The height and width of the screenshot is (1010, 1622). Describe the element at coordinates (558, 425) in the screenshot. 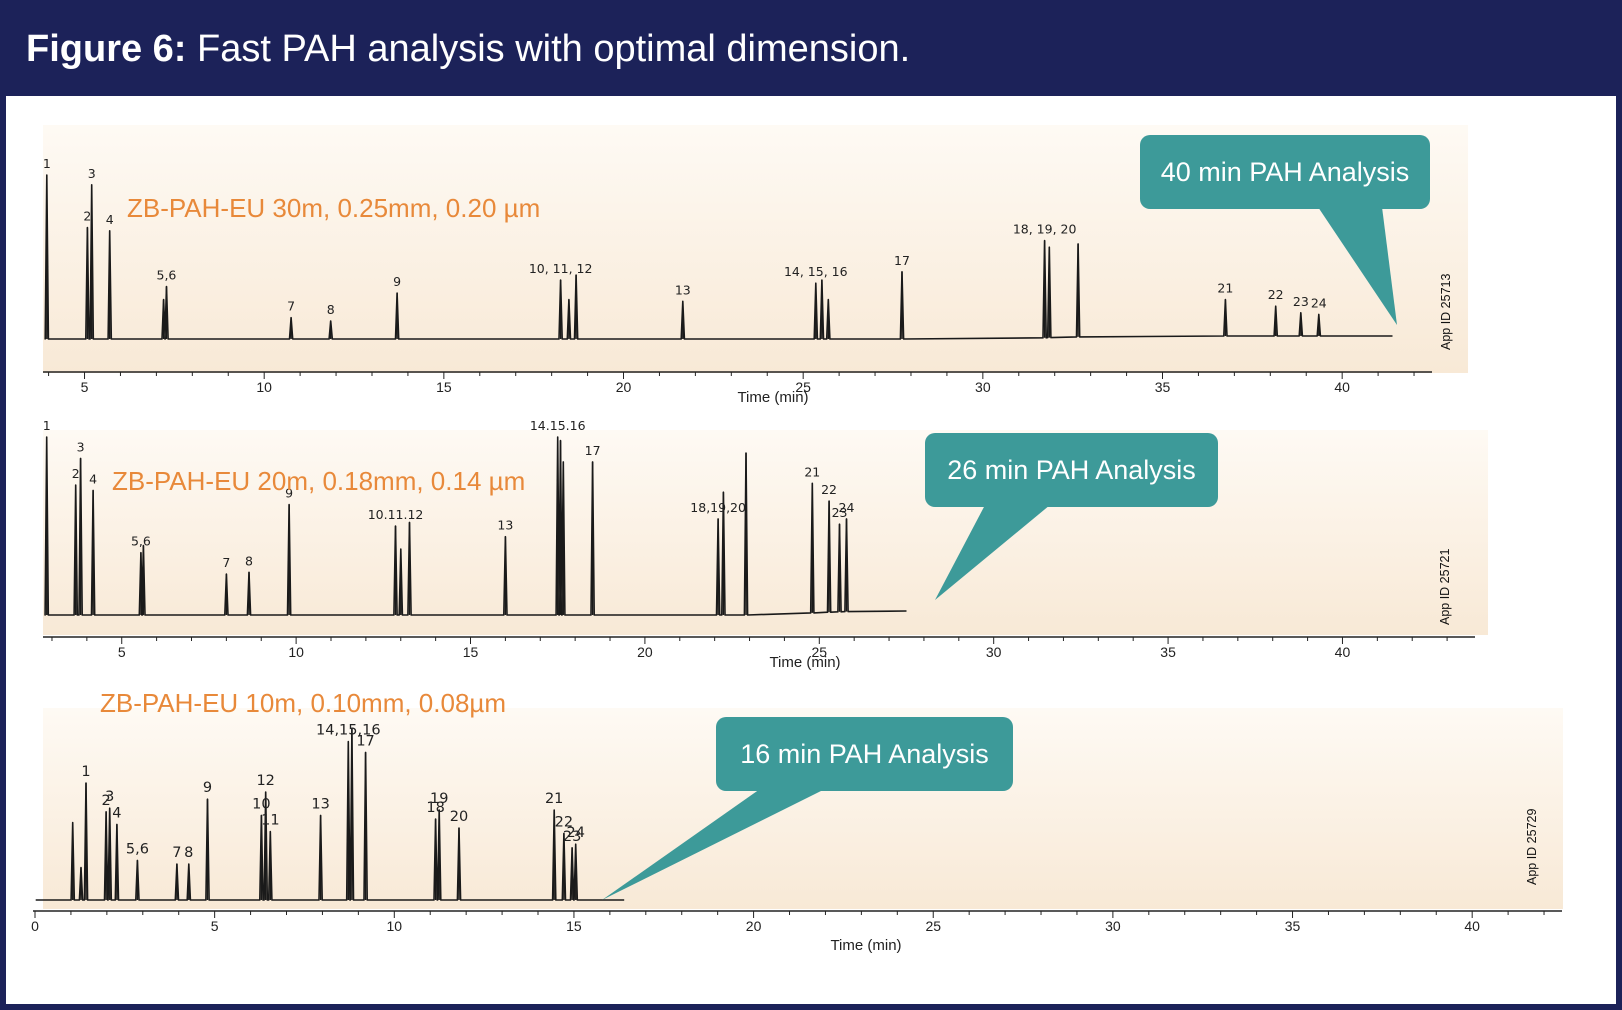

I see `peak-label: 14.15.16` at that location.